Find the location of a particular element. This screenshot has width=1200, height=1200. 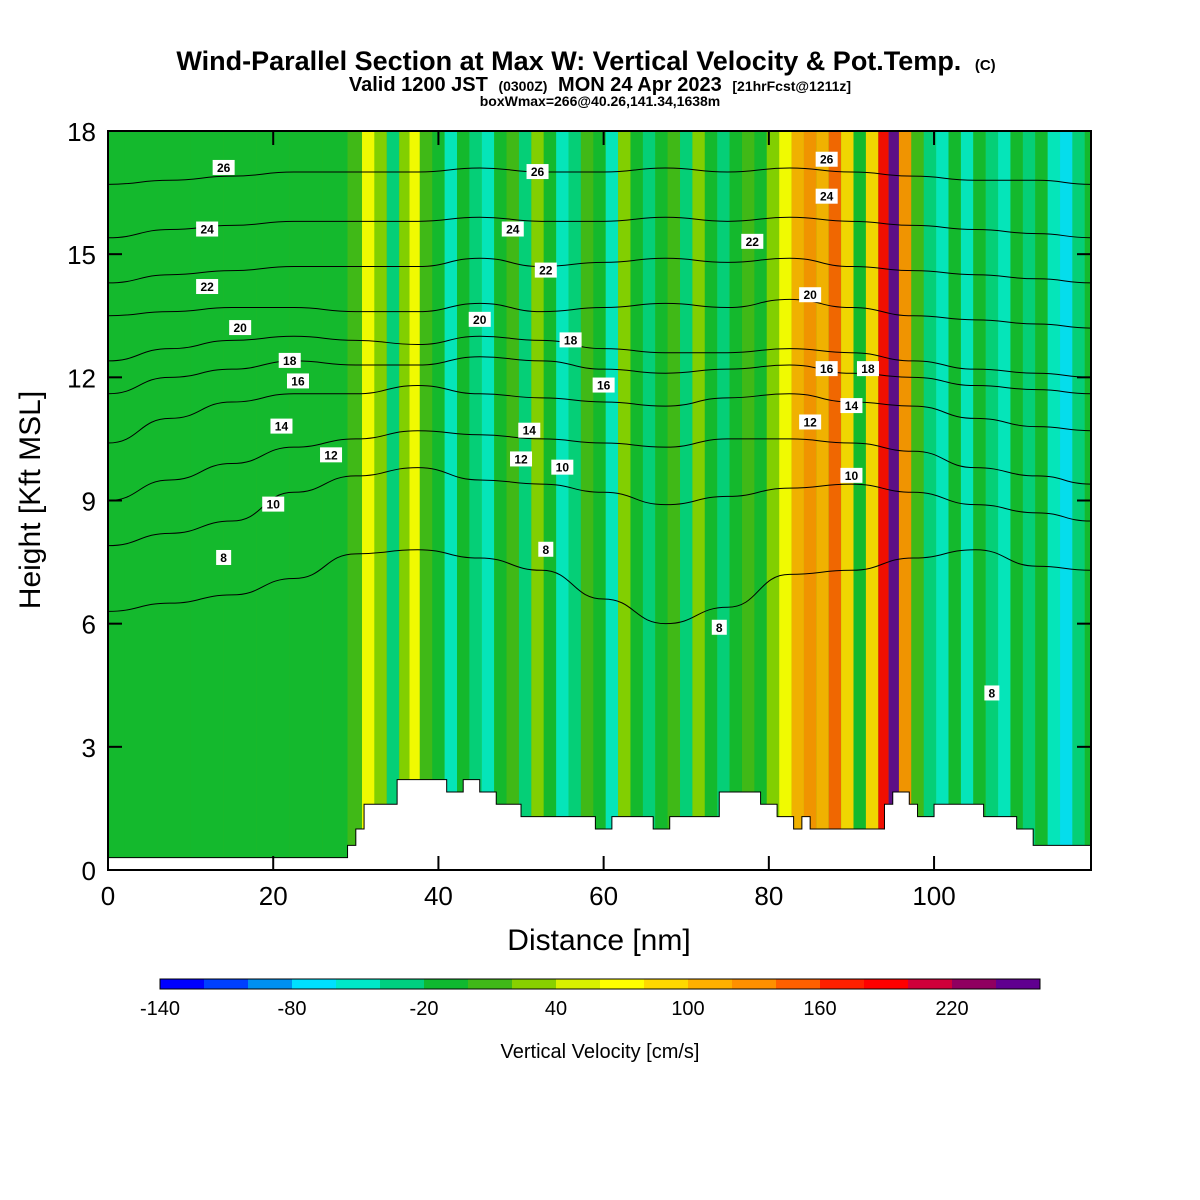

contour-label: 24 is located at coordinates (512, 229).